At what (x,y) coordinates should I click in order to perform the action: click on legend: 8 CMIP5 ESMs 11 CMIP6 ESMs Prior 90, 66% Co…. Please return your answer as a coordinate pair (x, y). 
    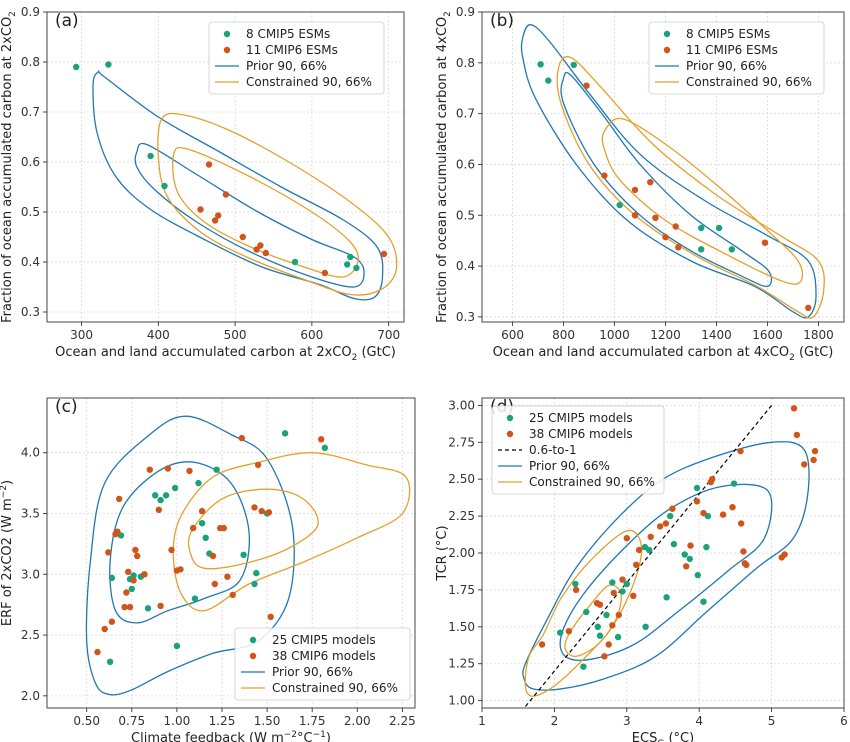
    Looking at the image, I should click on (736, 58).